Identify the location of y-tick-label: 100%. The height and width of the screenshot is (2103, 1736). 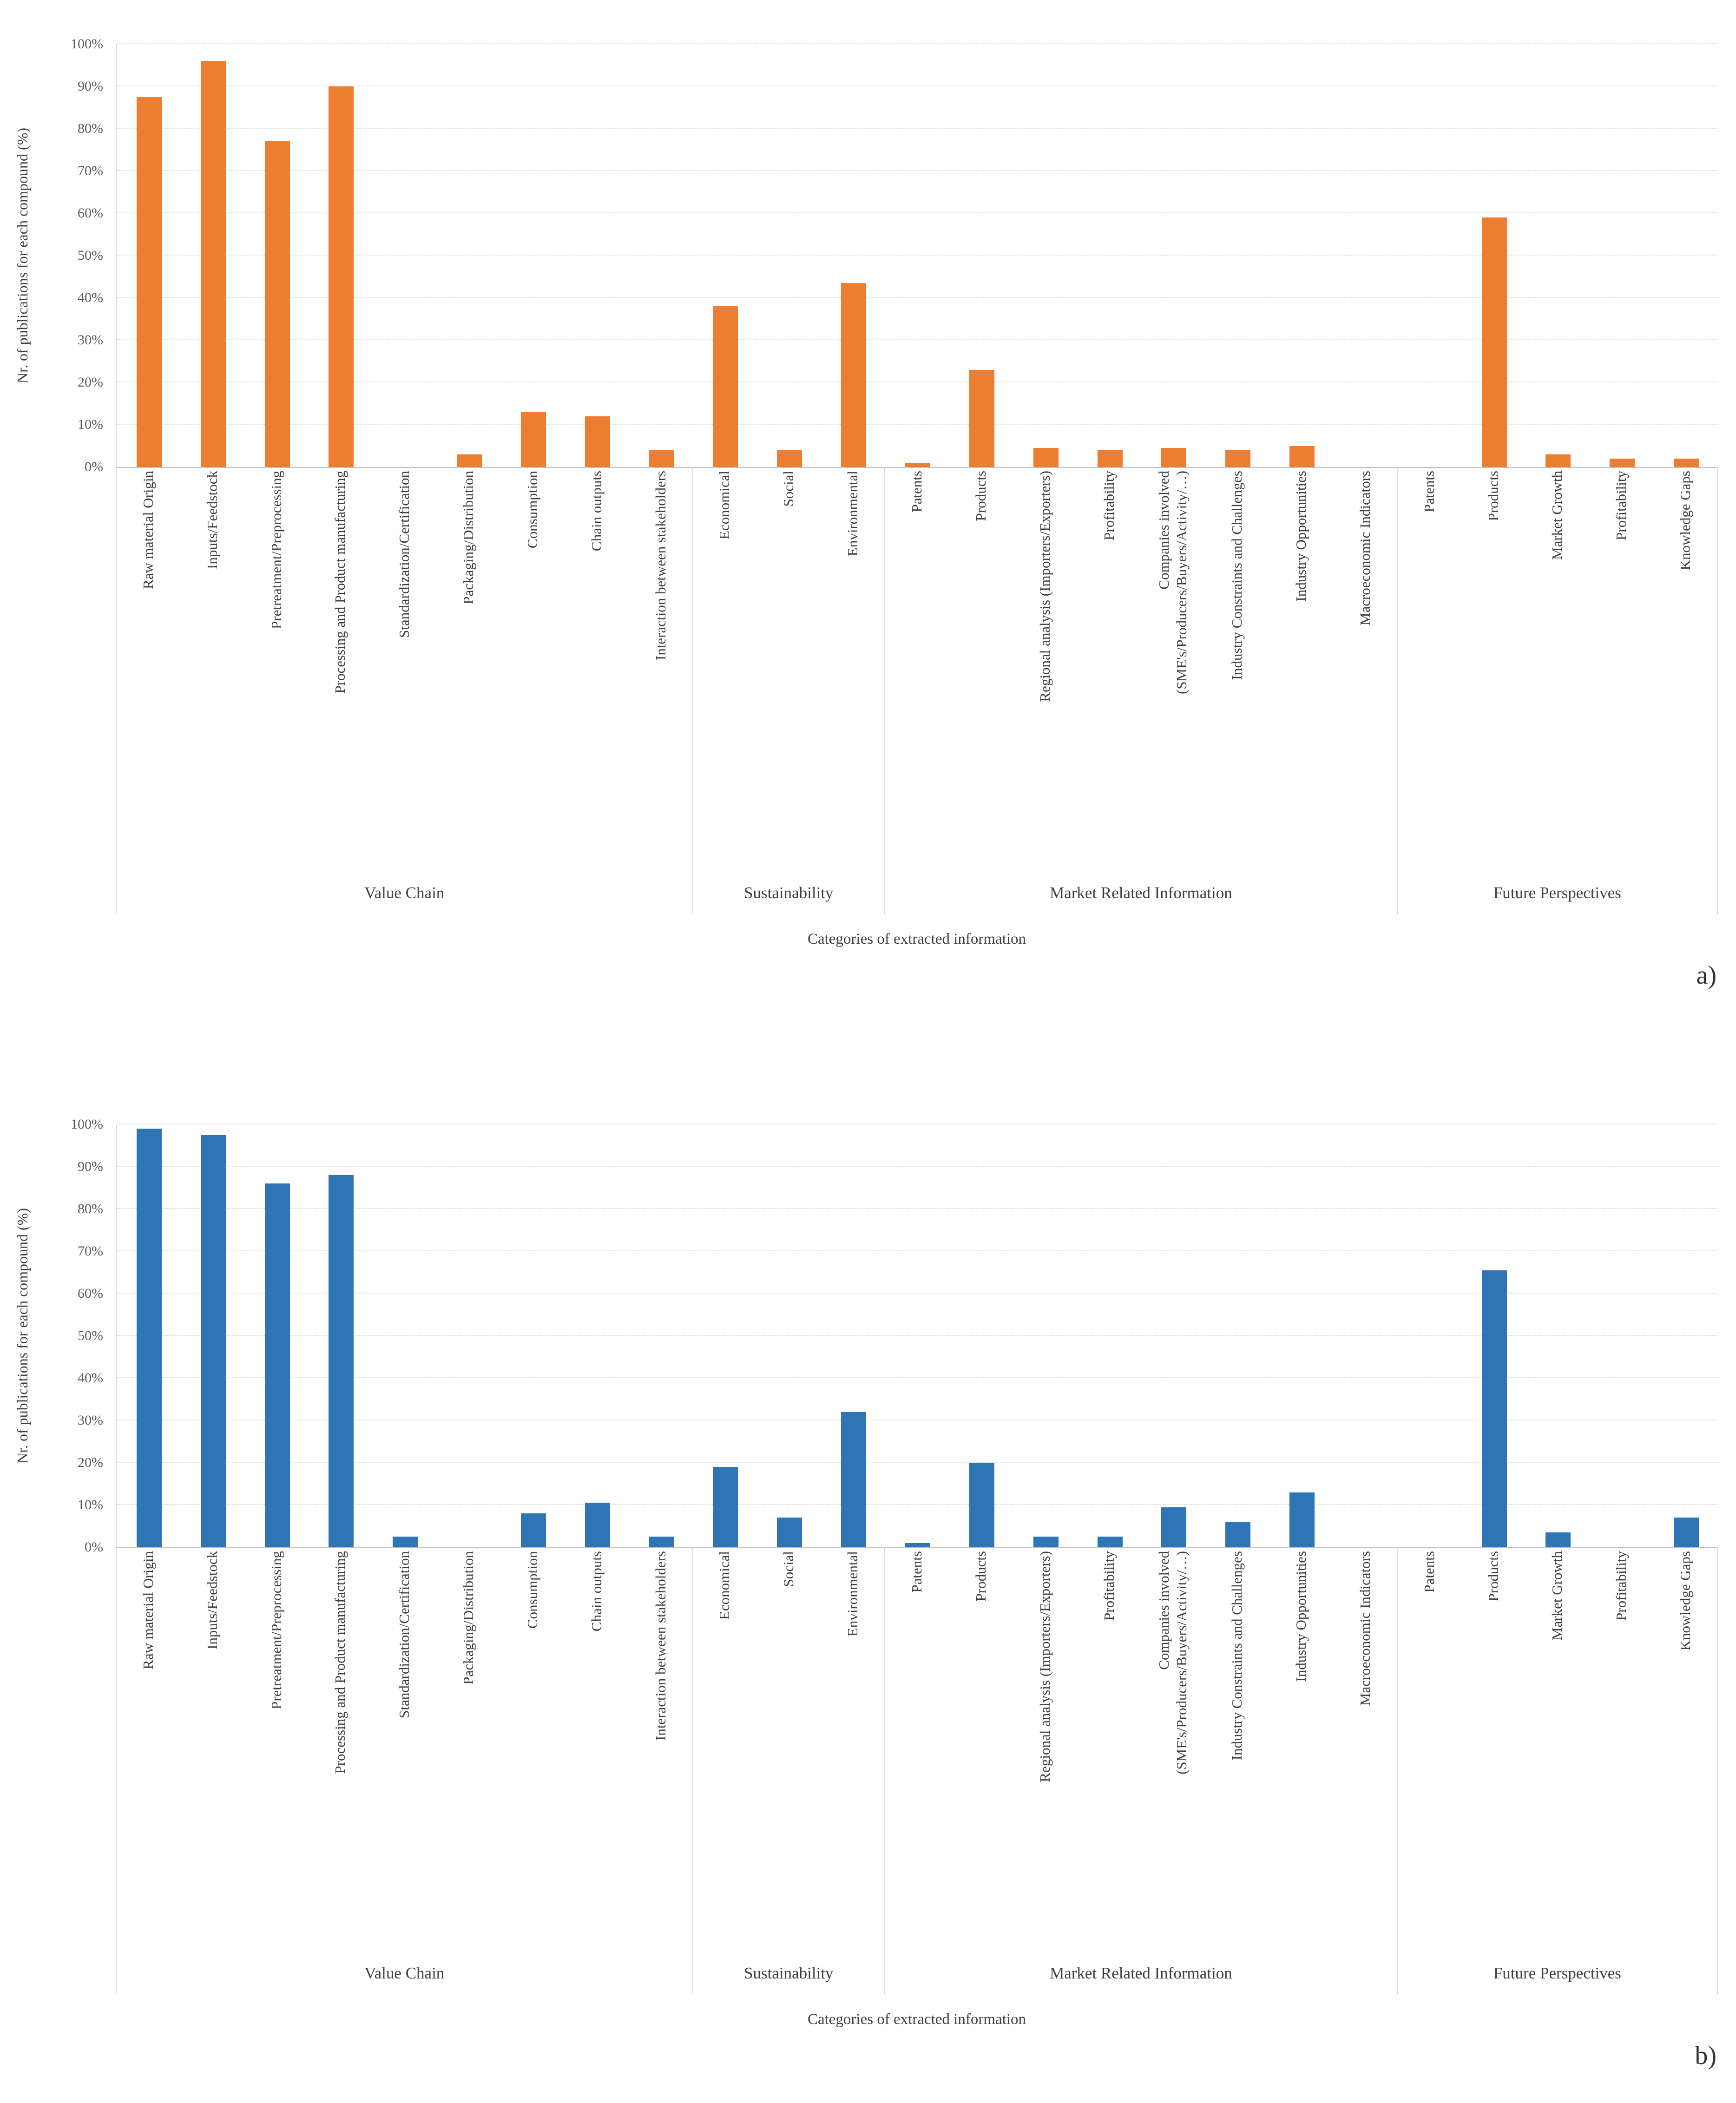
(87, 44).